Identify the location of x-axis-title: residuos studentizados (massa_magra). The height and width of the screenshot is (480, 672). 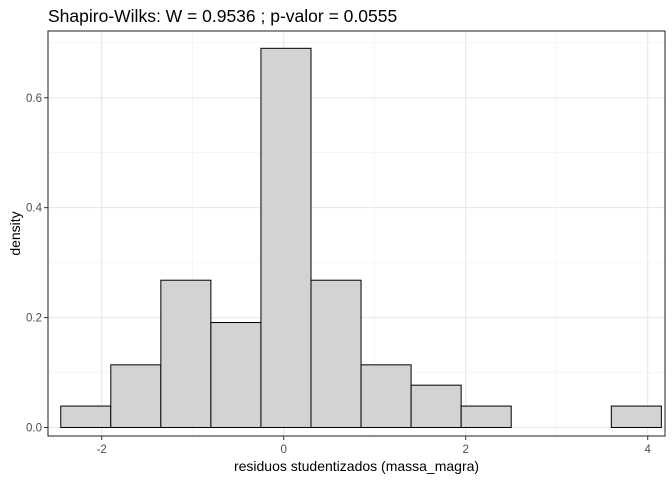
(356, 466).